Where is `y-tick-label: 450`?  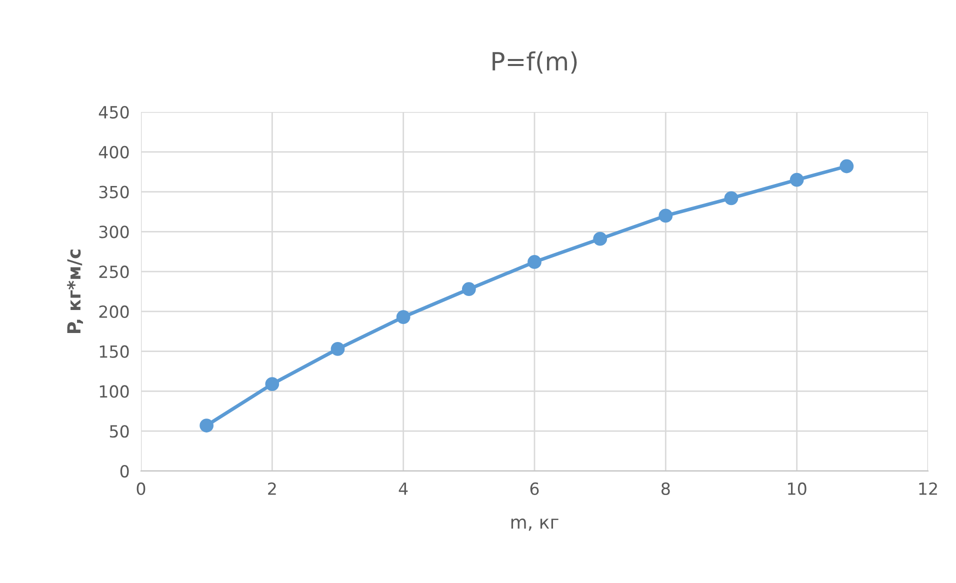
y-tick-label: 450 is located at coordinates (113, 112).